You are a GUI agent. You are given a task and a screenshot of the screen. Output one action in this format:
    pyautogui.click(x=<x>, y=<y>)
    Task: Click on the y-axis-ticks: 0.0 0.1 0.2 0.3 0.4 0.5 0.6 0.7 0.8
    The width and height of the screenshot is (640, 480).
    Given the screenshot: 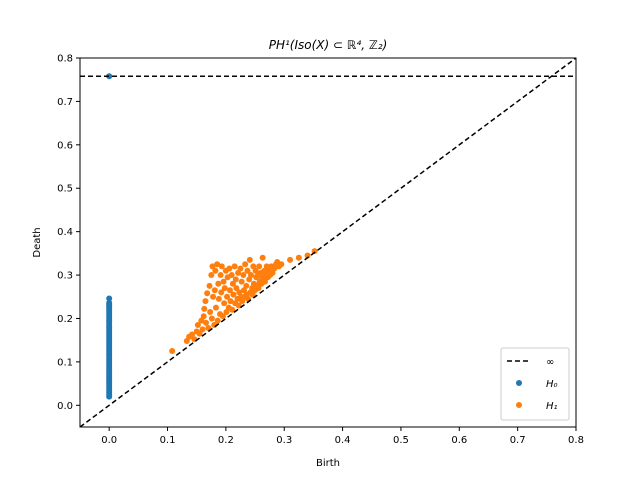 What is the action you would take?
    pyautogui.click(x=68, y=233)
    